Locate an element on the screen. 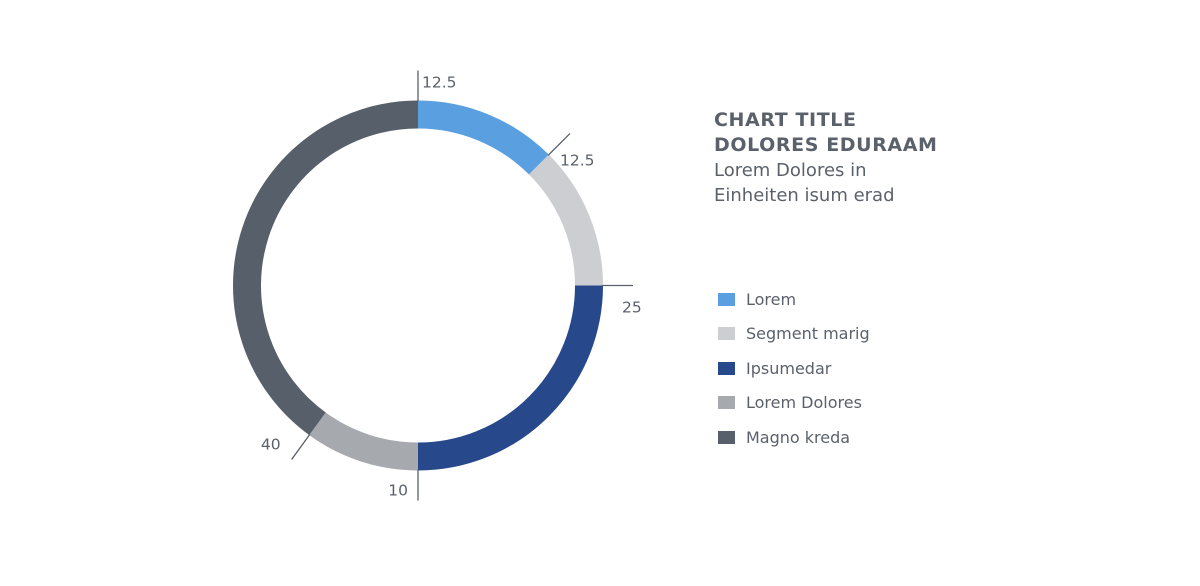  legend-swatch-magno-kreda is located at coordinates (726, 437).